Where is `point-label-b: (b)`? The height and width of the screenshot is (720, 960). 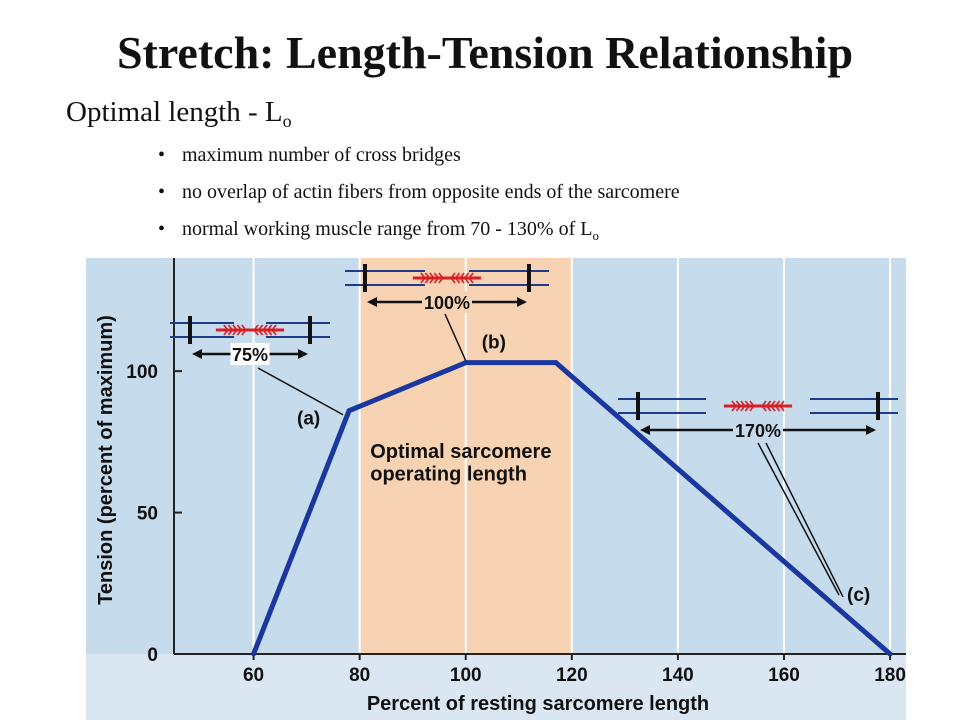
point-label-b: (b) is located at coordinates (494, 343).